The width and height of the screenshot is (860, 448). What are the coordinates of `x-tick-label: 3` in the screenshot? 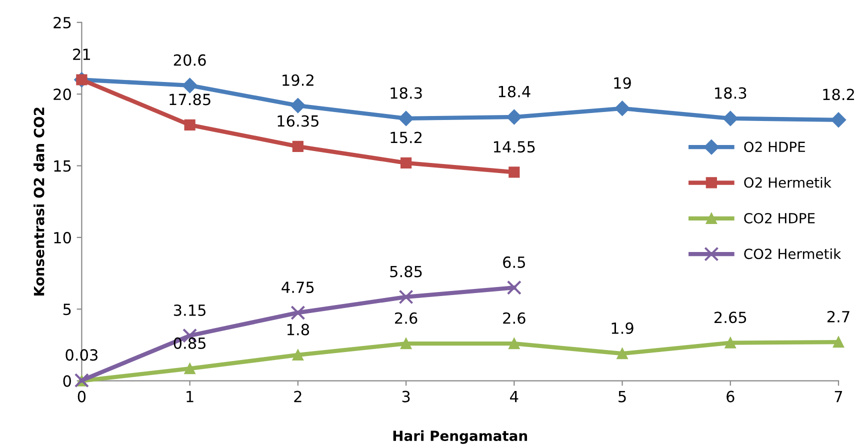 It's located at (406, 396).